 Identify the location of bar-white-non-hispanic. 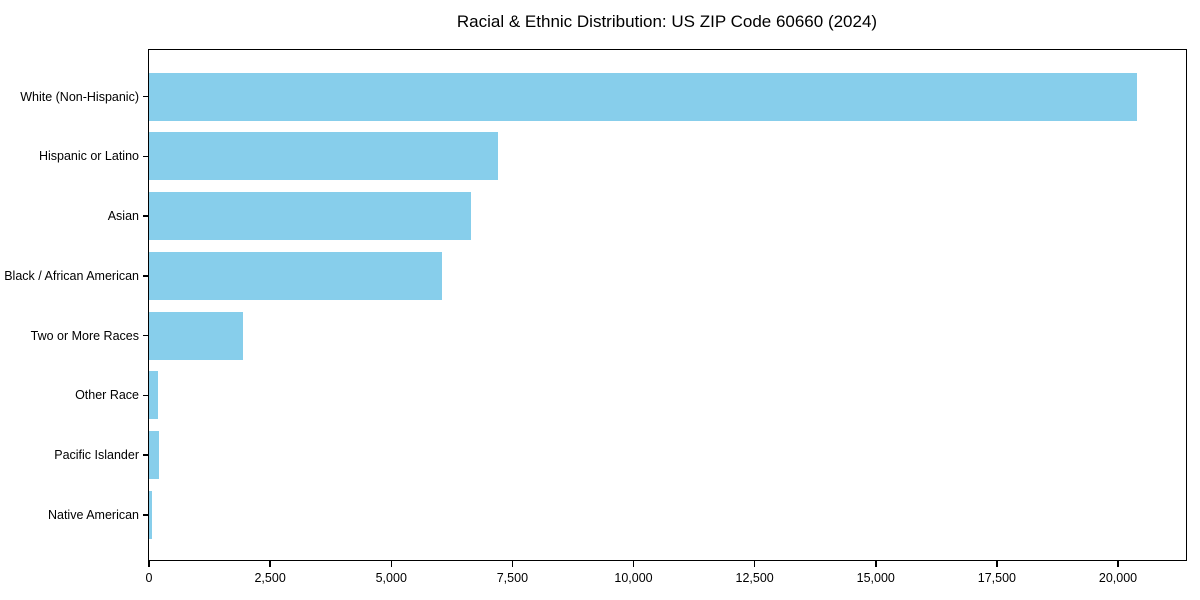
(643, 96).